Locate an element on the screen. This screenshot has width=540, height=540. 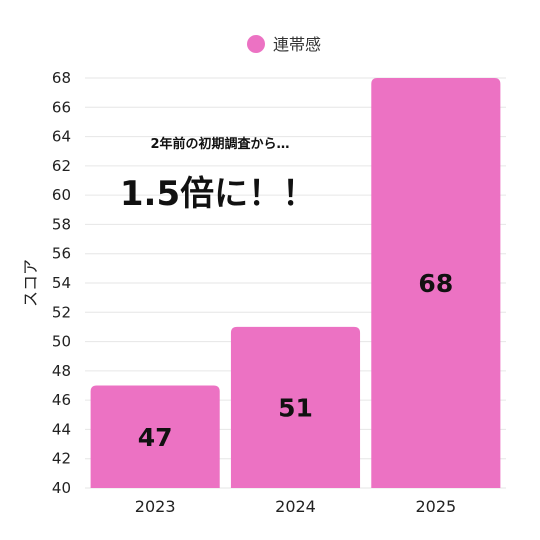
y-axis-title: スコア is located at coordinates (30, 283).